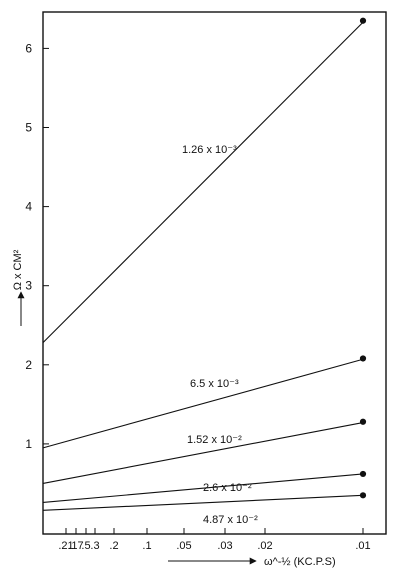 This screenshot has height=576, width=400. Describe the element at coordinates (65, 546) in the screenshot. I see `x-tick-label: .21` at that location.